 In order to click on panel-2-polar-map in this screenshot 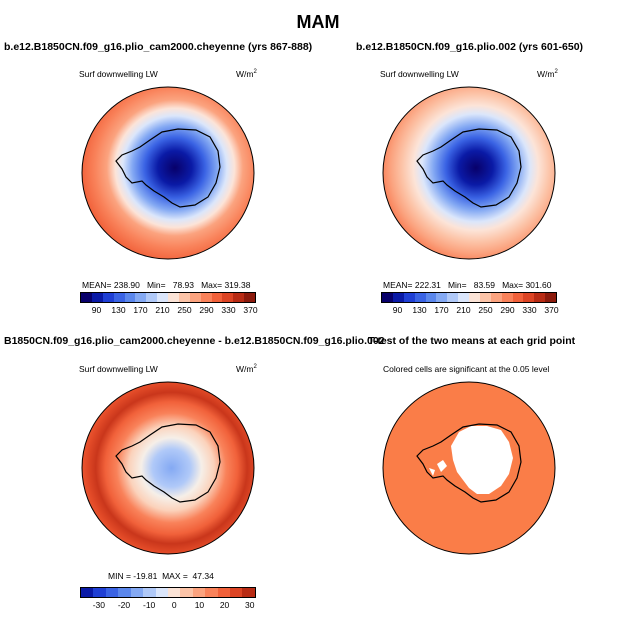, I will do `click(469, 173)`.